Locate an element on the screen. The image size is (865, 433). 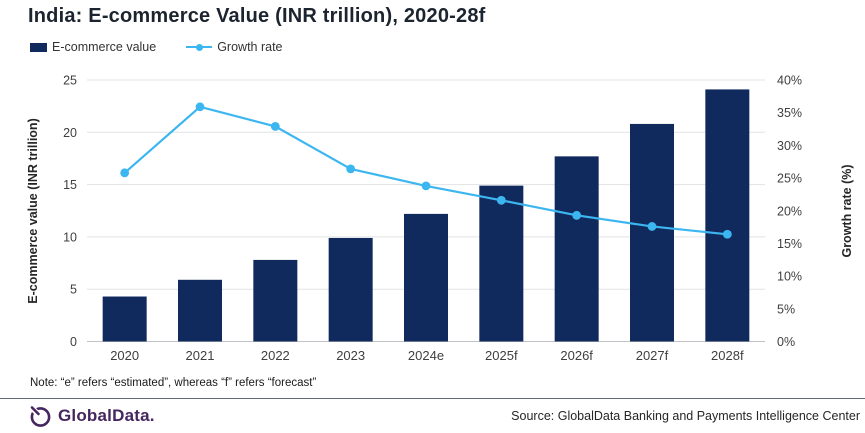
growth-point-2023 is located at coordinates (351, 169).